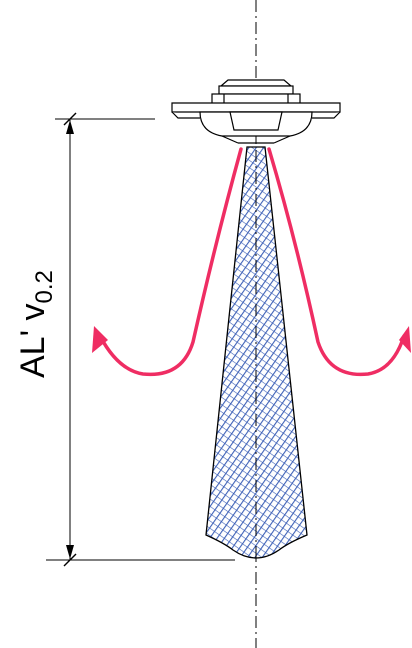 This screenshot has width=412, height=648. Describe the element at coordinates (100, 339) in the screenshot. I see `airflow-arrowhead-left` at that location.